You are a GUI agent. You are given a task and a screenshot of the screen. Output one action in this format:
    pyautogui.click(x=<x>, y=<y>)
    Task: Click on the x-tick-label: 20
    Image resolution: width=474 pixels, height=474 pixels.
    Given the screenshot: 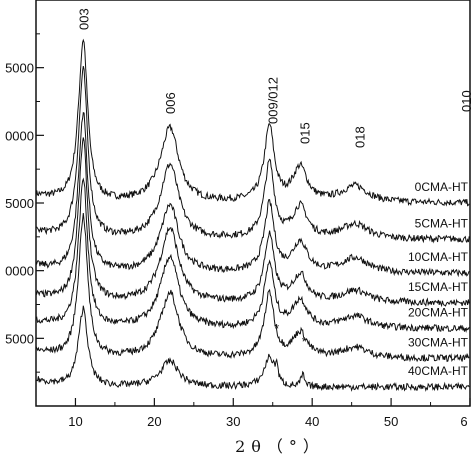 What is the action you would take?
    pyautogui.click(x=154, y=421)
    